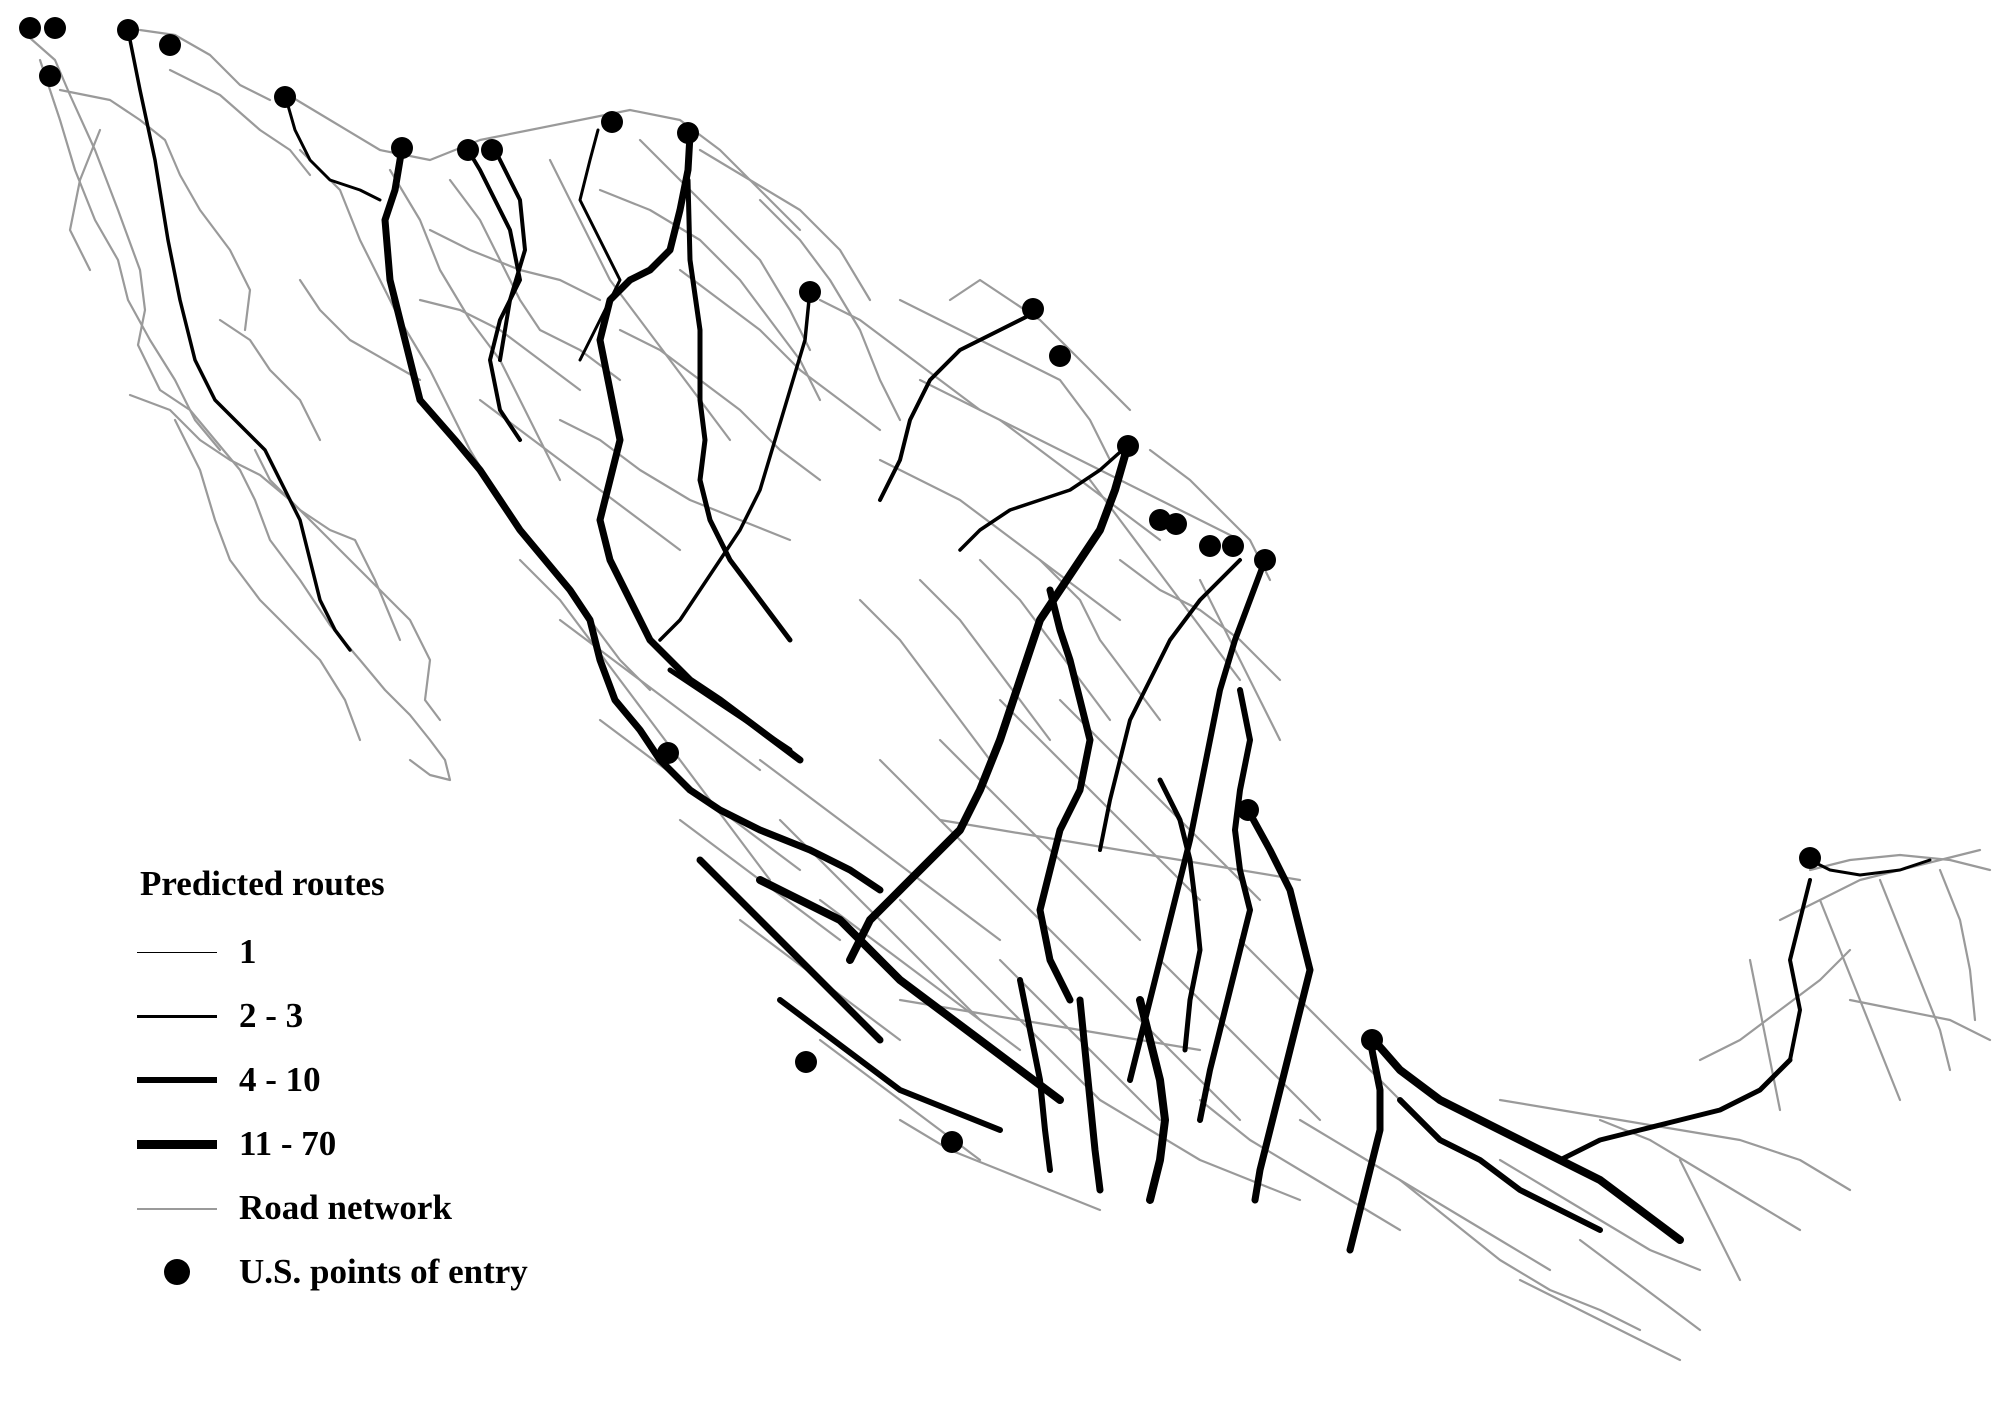 The image size is (2014, 1410). I want to click on legend-swatch-entry-dot, so click(177, 1272).